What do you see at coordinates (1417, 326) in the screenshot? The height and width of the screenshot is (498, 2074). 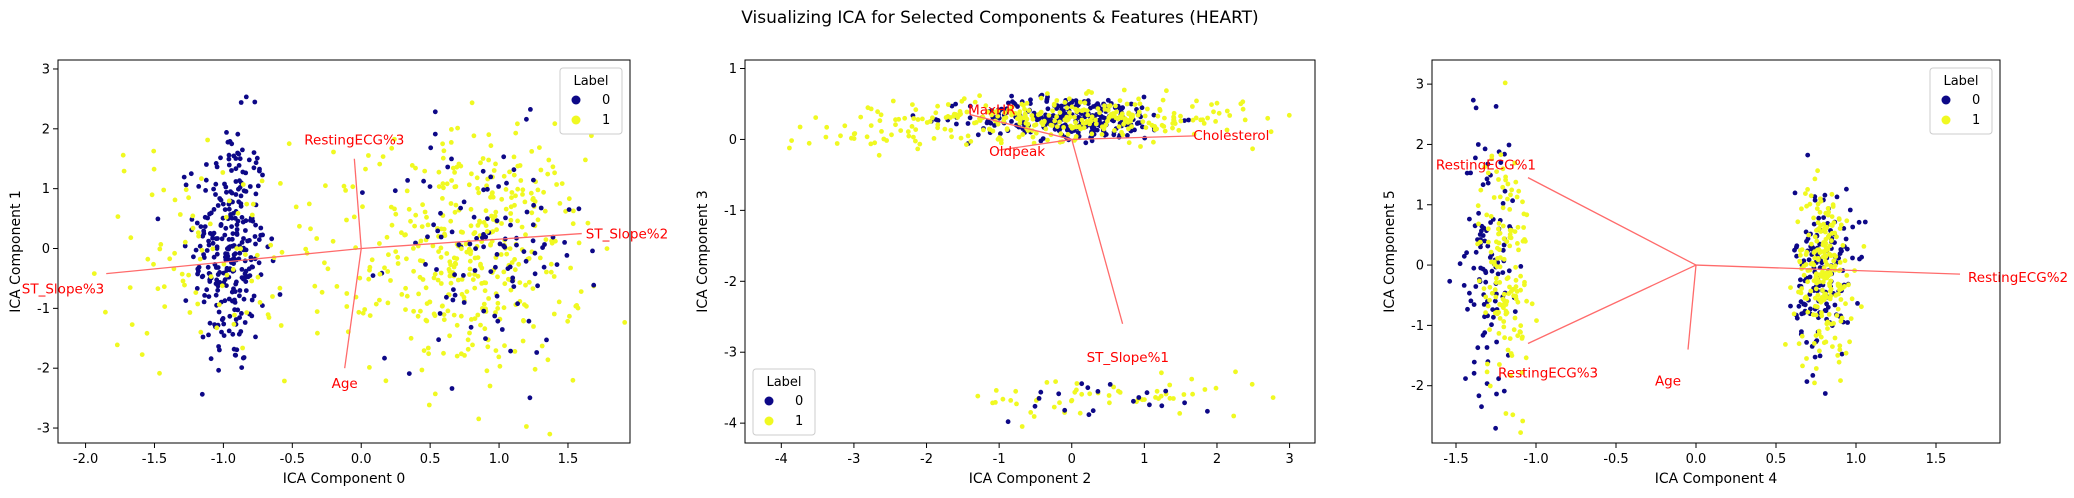 I see `y-tick-label: -1` at bounding box center [1417, 326].